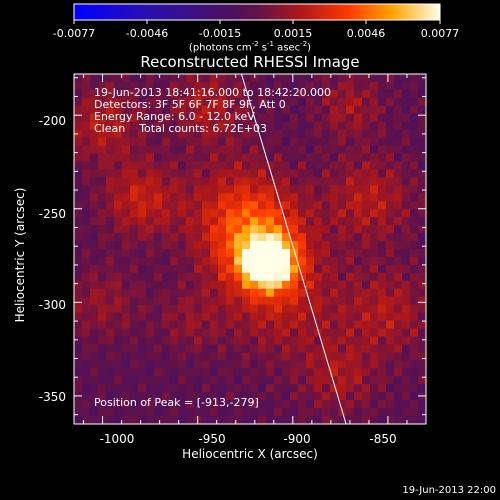  Describe the element at coordinates (174, 116) in the screenshot. I see `overlay-energy-range: Energy Range: 6.0 - 12.0 keV` at that location.